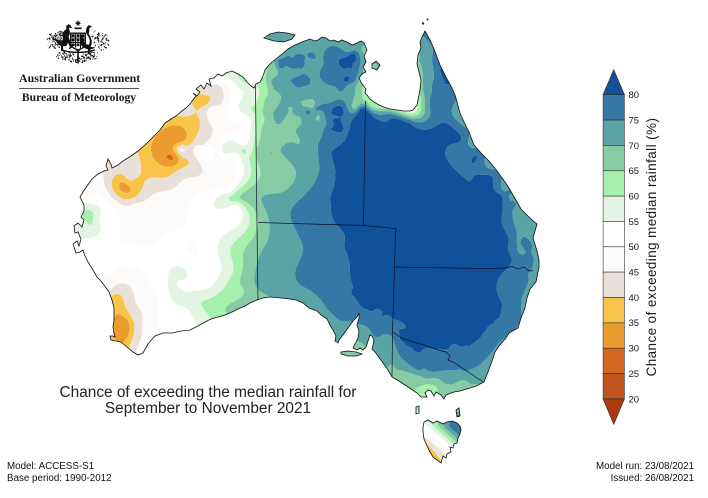 This screenshot has width=708, height=498. I want to click on svg-text: 80, so click(634, 95).